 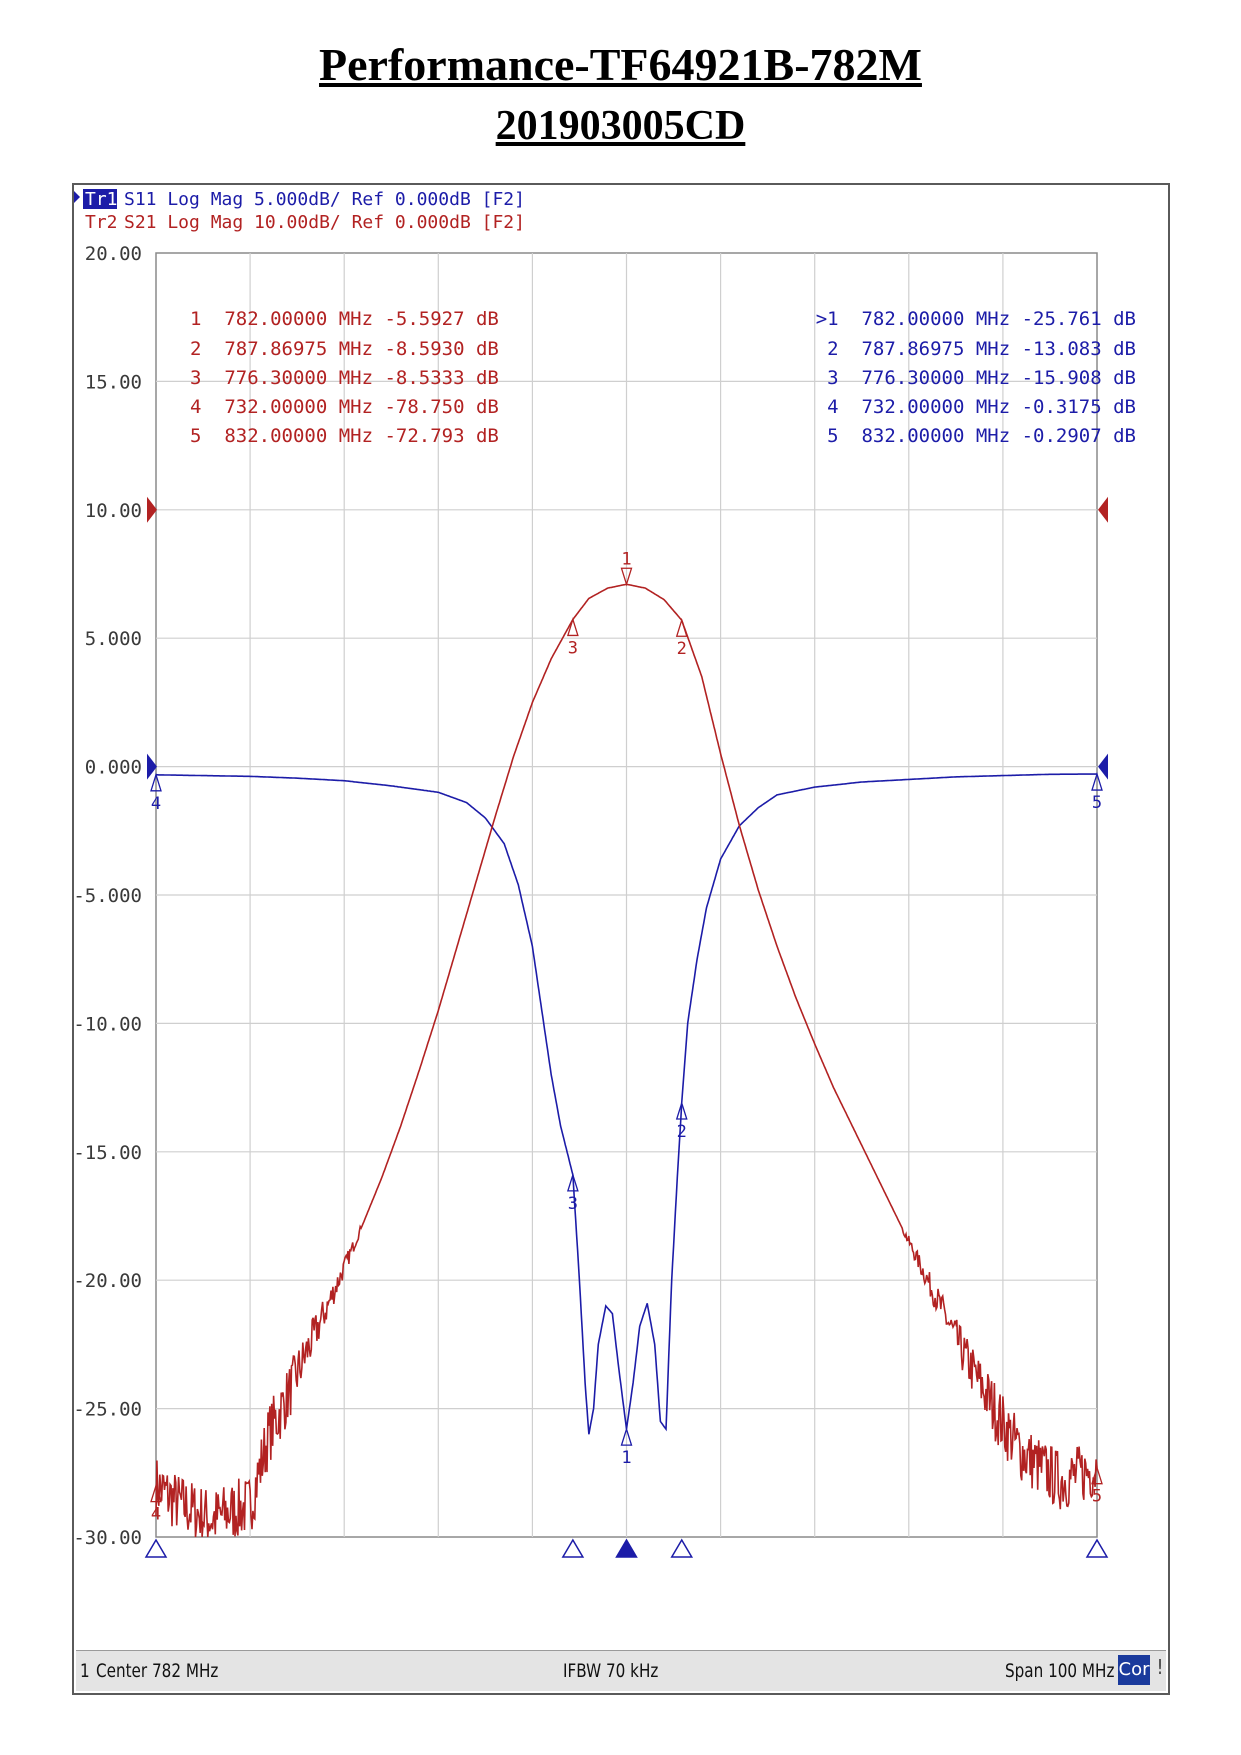 I want to click on s11-marker-row: 4 732.00000 MHz -0.3175 dB, so click(x=981, y=407).